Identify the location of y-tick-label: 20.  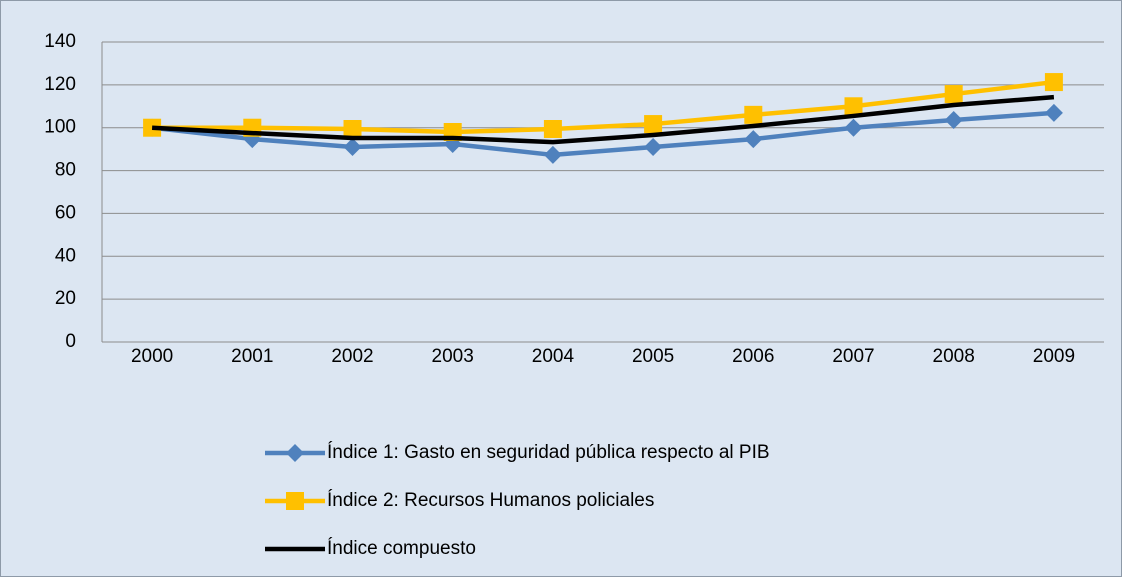
(65, 298).